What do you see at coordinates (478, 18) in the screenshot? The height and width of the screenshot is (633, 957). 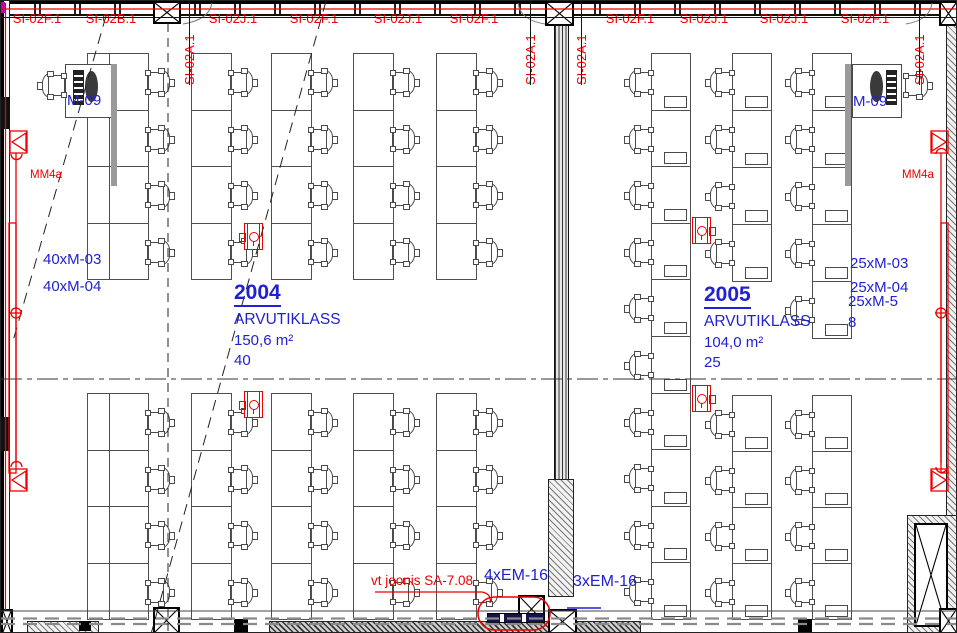 I see `axis-line` at bounding box center [478, 18].